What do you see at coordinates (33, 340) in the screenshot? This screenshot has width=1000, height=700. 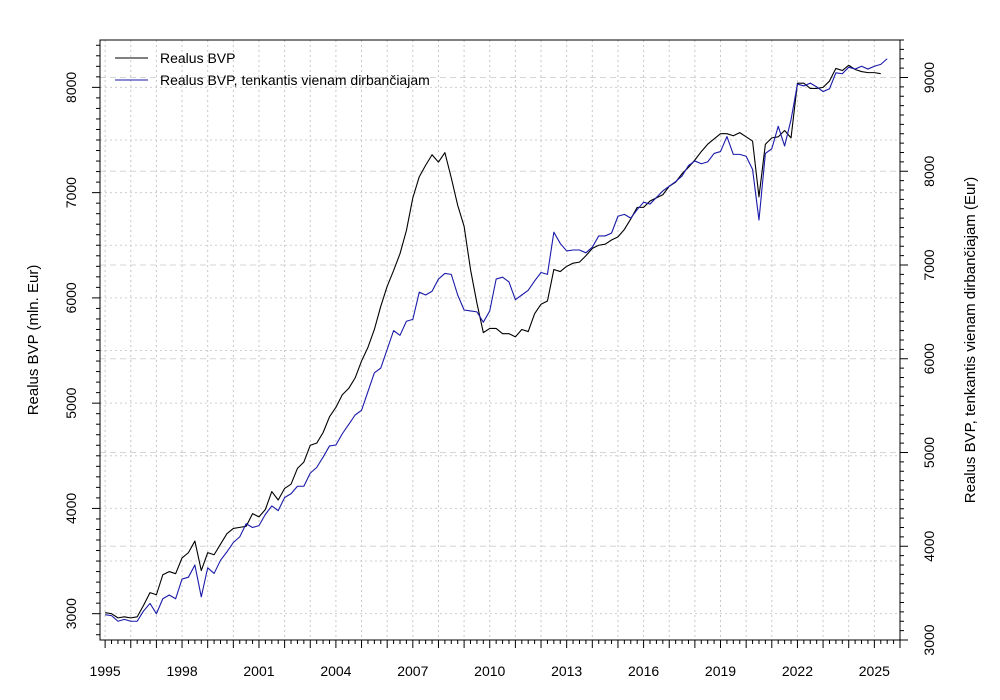 I see `y-axis-left-title: Realus BVP (mln. Eur)` at bounding box center [33, 340].